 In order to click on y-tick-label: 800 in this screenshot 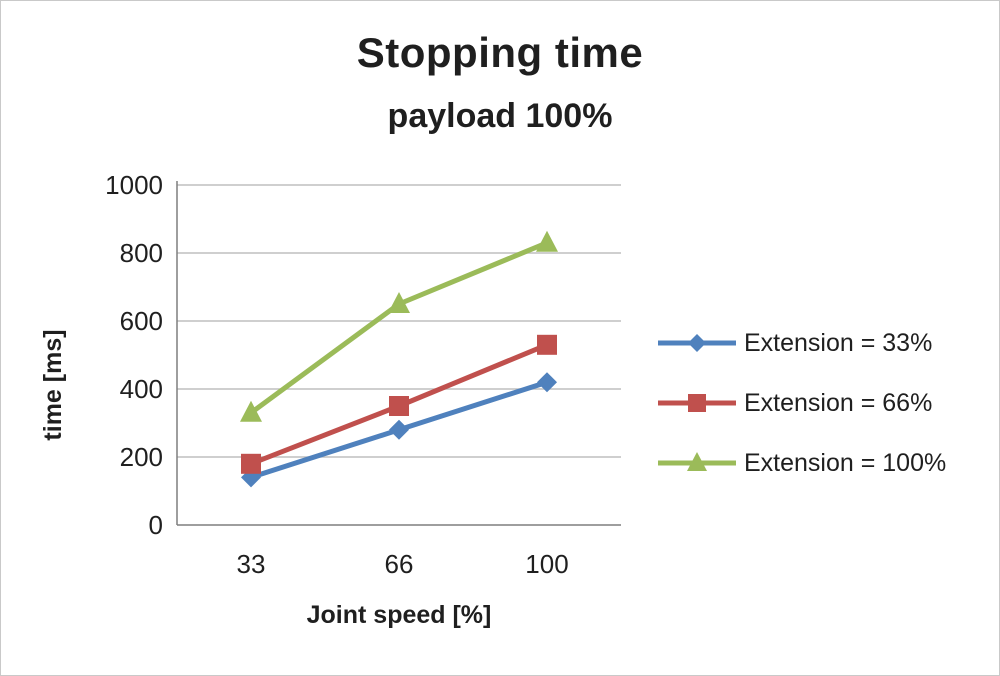, I will do `click(141, 253)`.